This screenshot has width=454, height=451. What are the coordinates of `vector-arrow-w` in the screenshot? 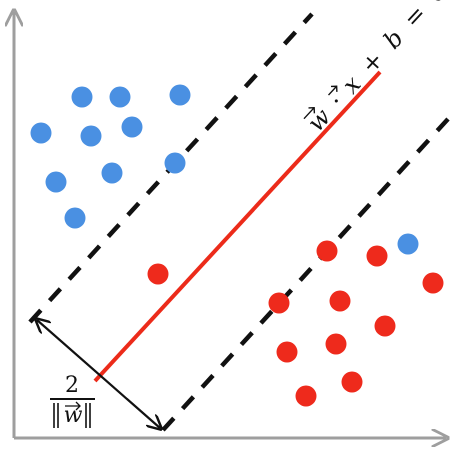 It's located at (309, 113).